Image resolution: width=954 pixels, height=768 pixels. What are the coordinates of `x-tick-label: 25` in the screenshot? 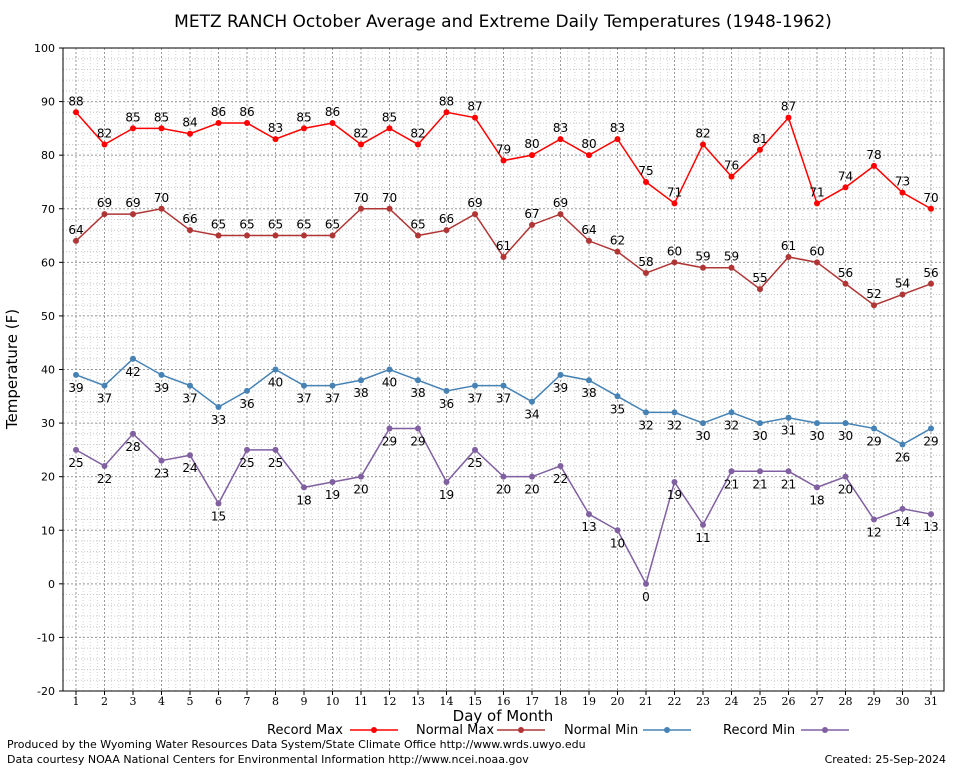 It's located at (760, 701).